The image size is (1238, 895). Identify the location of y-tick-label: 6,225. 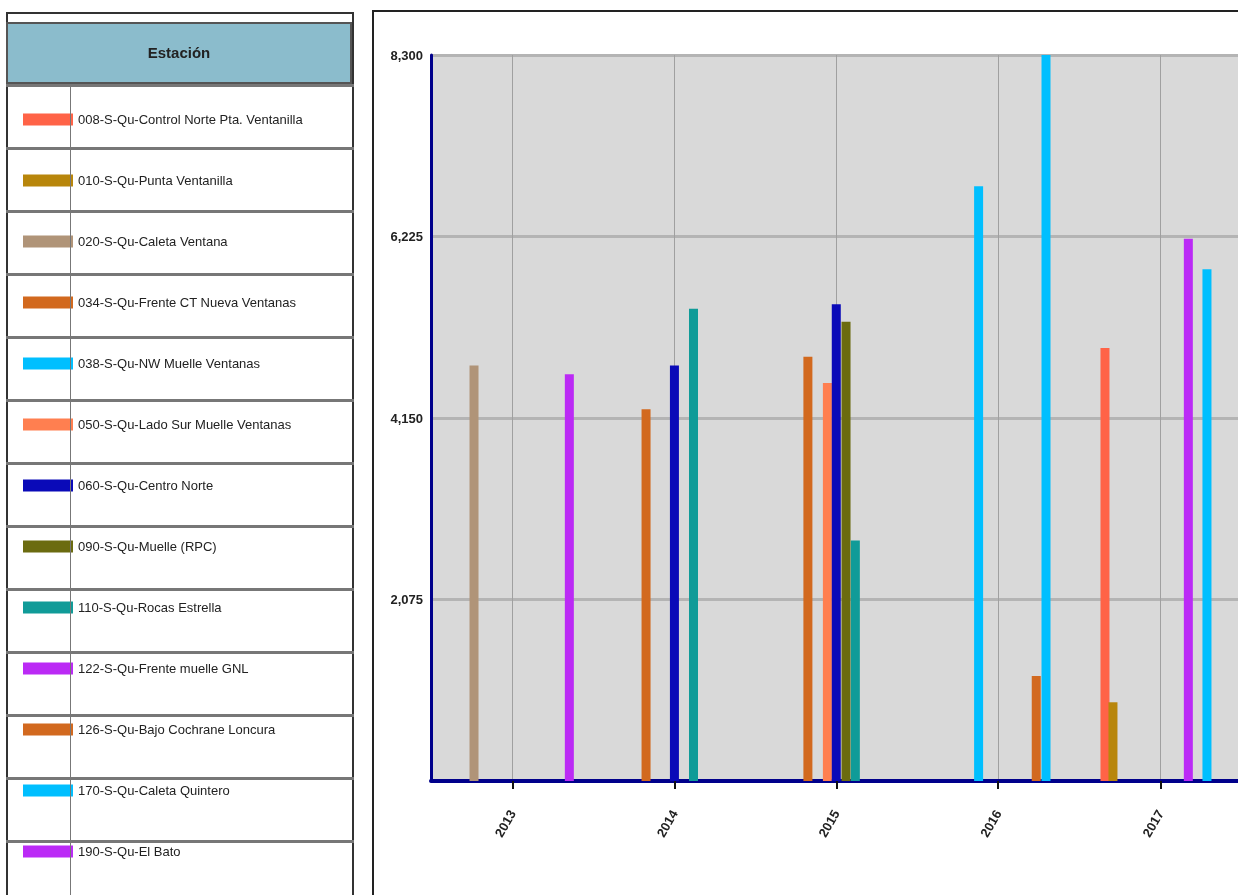
(406, 236).